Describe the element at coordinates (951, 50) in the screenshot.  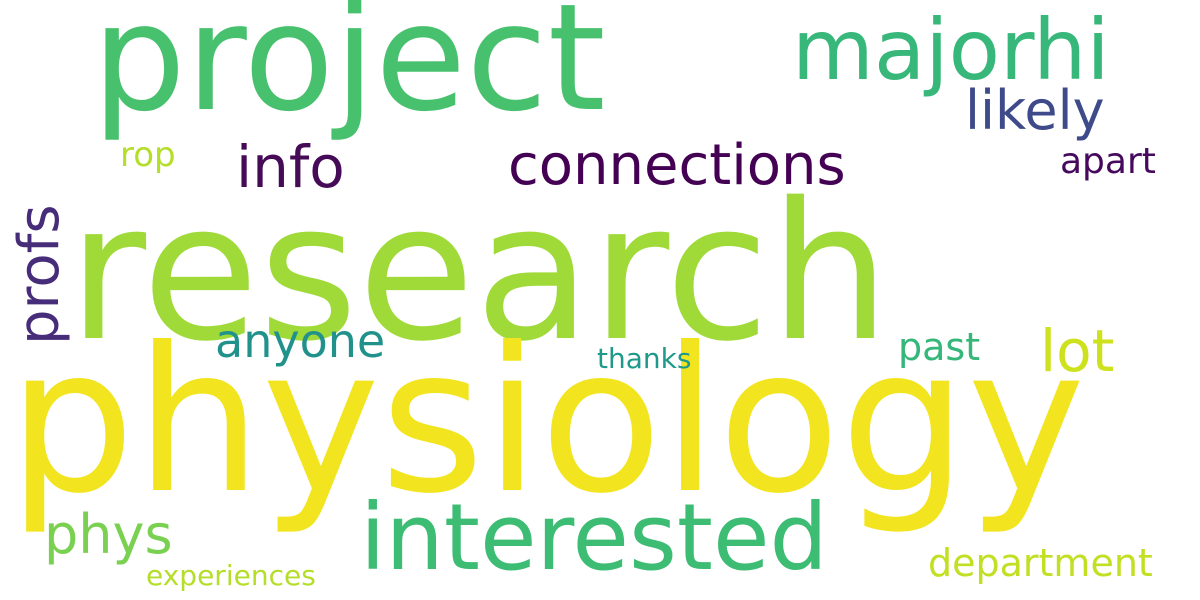
I see `word-majorhi: majorhi` at that location.